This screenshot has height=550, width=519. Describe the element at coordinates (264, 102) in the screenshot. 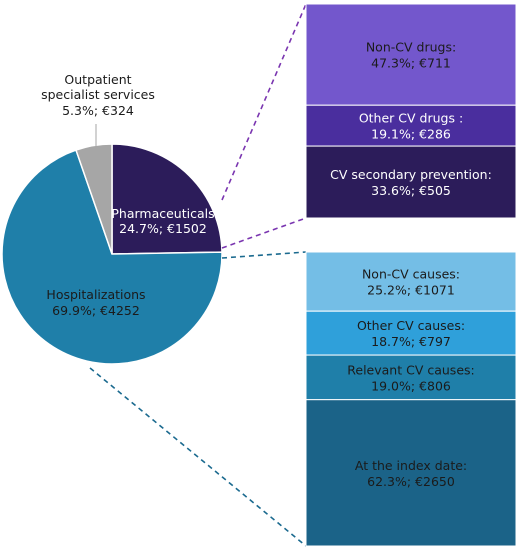

I see `connector-line-pharma-top` at that location.